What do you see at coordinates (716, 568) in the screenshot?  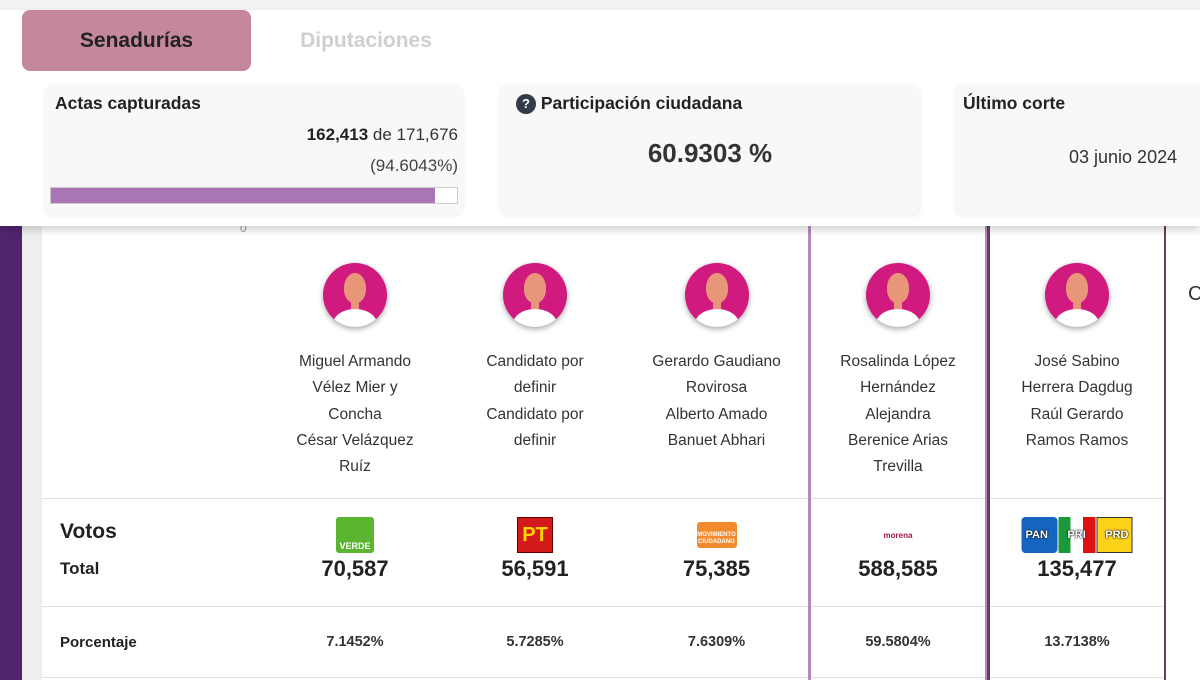 I see `candidate-votes: 75,385` at bounding box center [716, 568].